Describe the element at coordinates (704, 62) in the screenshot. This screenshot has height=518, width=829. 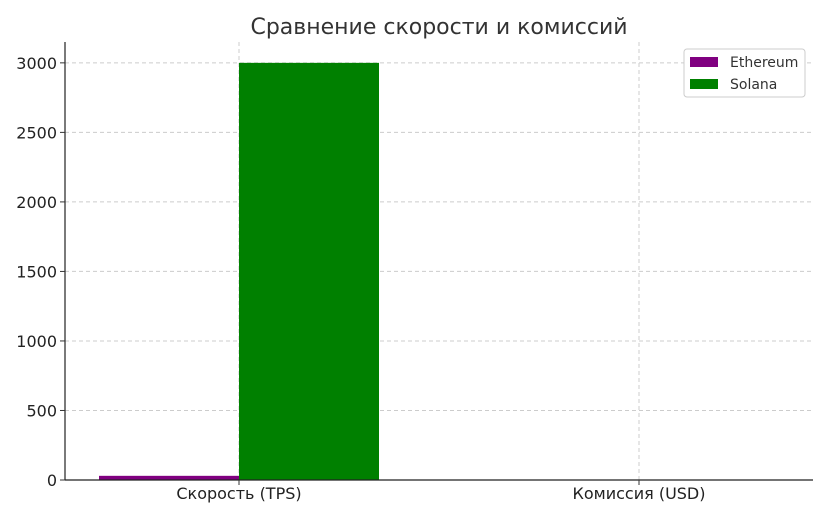
I see `legend-swatch-ethereum` at that location.